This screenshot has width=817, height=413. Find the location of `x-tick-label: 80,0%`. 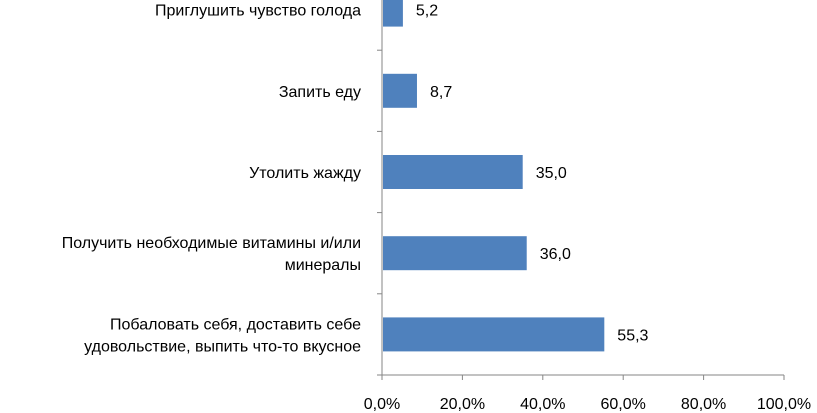

x-tick-label: 80,0% is located at coordinates (703, 404).